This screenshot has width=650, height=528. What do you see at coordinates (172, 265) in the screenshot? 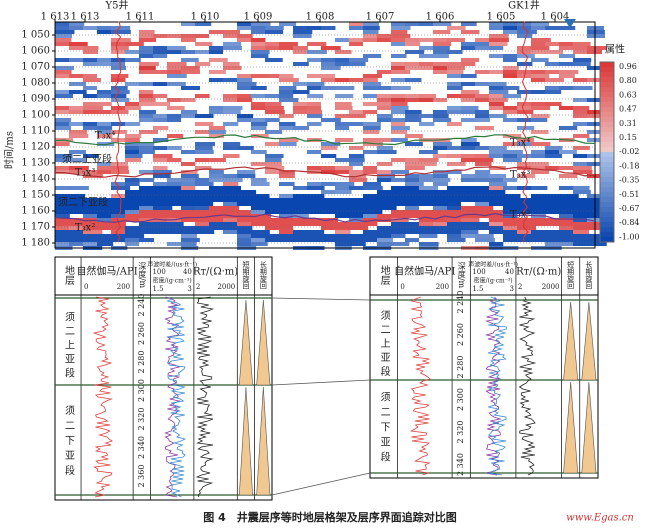
I see `header: 声波时差/(us·ft⁻¹)` at bounding box center [172, 265].